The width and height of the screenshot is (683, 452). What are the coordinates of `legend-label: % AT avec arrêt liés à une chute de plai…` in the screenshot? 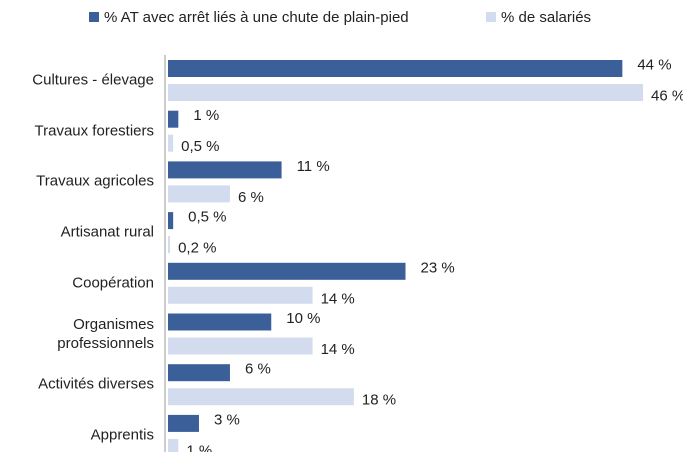 It's located at (256, 17).